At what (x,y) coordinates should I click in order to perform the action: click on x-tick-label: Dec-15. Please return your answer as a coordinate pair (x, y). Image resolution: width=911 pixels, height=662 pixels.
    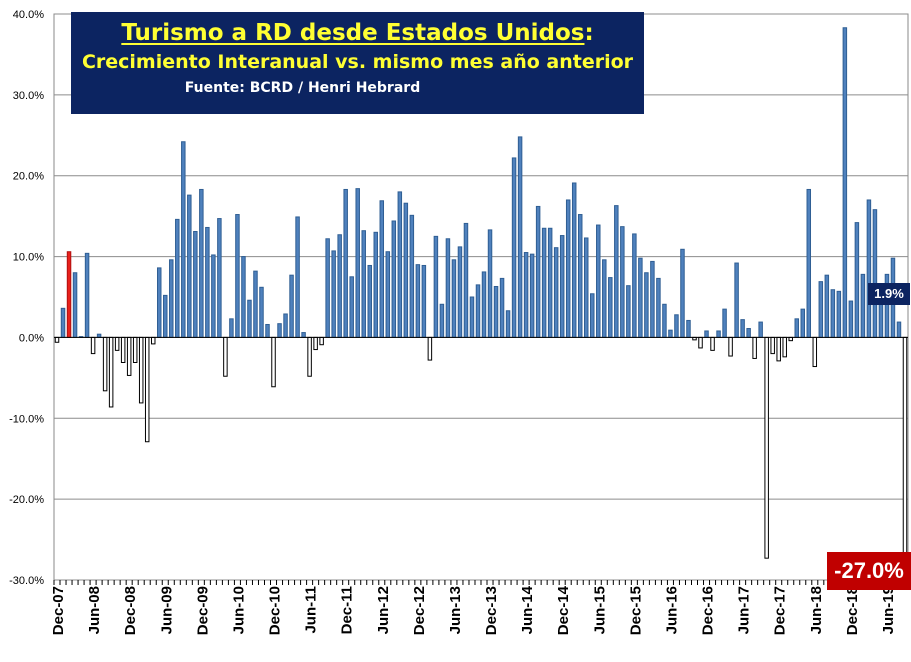
    Looking at the image, I should click on (635, 610).